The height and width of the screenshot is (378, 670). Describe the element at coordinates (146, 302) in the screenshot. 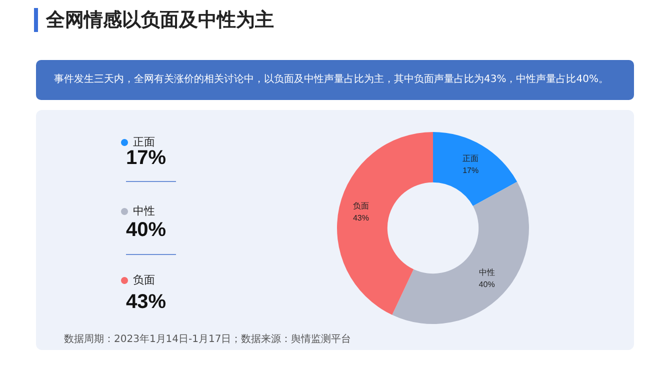

I see `text: 43%` at that location.